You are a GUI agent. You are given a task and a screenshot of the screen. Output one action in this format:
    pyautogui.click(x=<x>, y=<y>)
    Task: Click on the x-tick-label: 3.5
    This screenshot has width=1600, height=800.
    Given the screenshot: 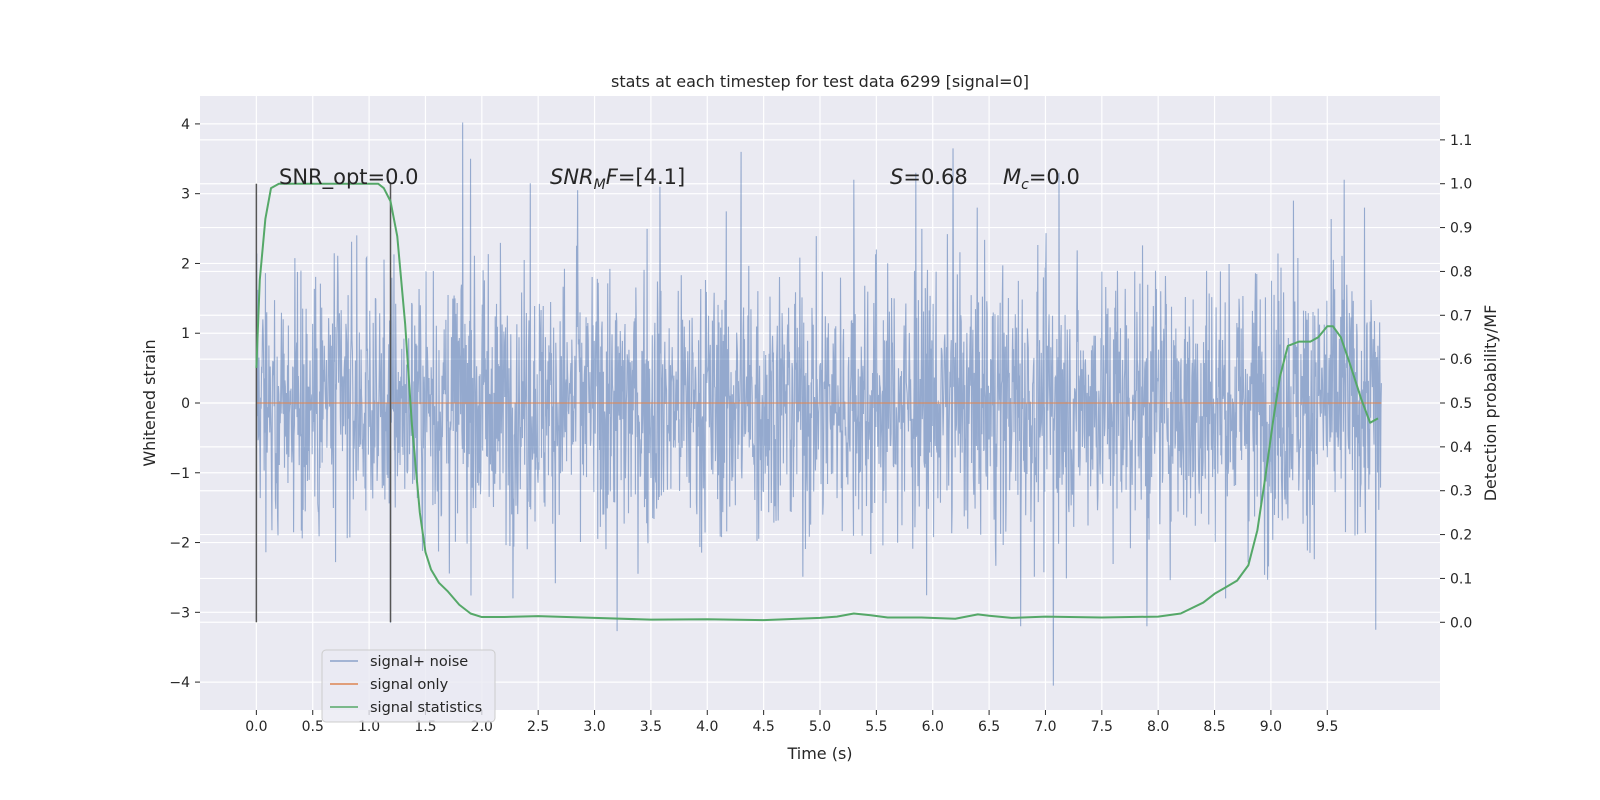 What is the action you would take?
    pyautogui.click(x=651, y=727)
    